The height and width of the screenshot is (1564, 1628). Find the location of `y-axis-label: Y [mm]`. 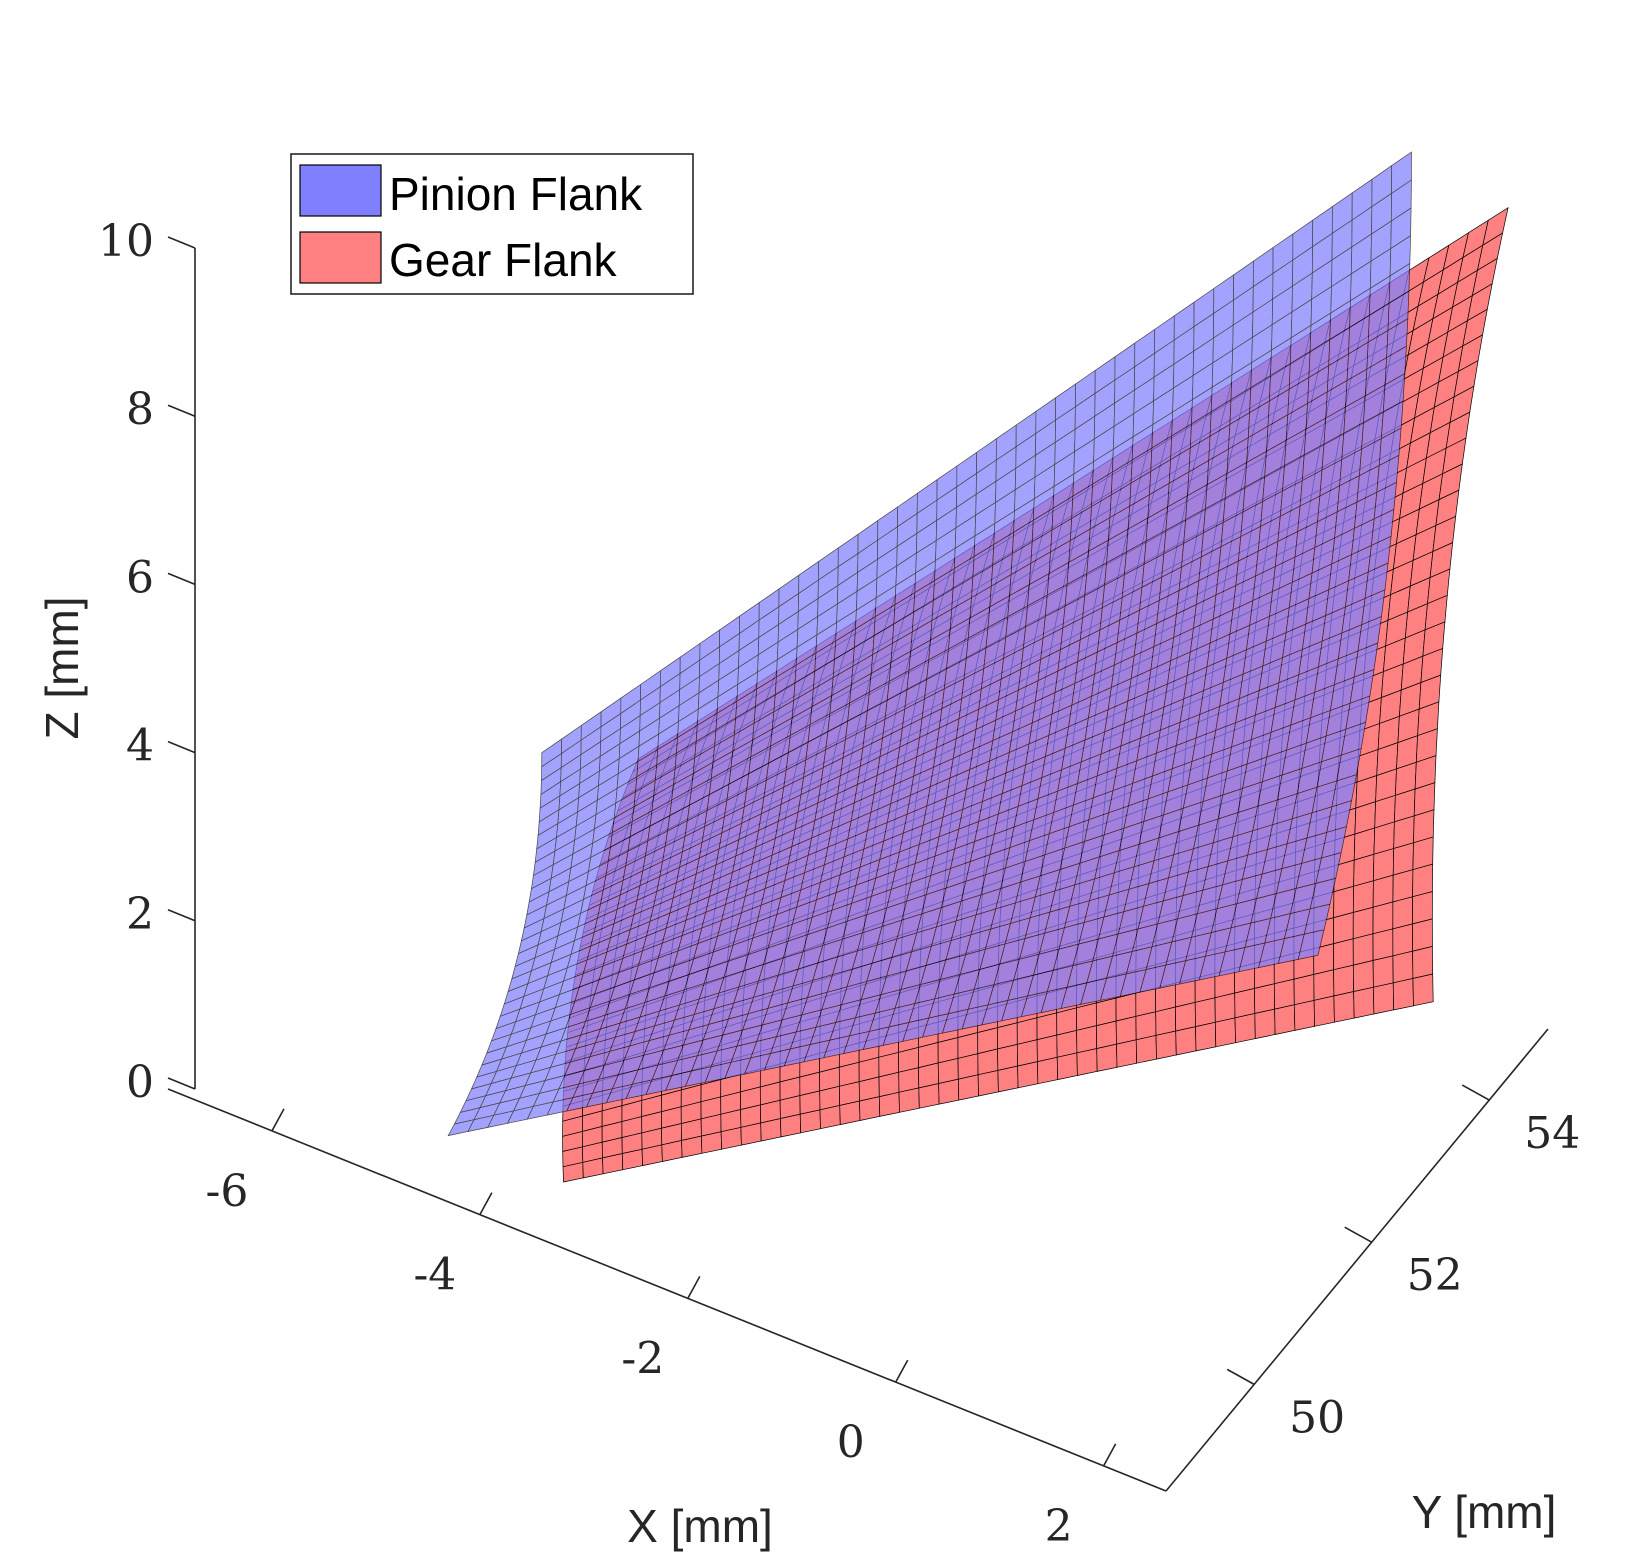

y-axis-label: Y [mm] is located at coordinates (1484, 1512).